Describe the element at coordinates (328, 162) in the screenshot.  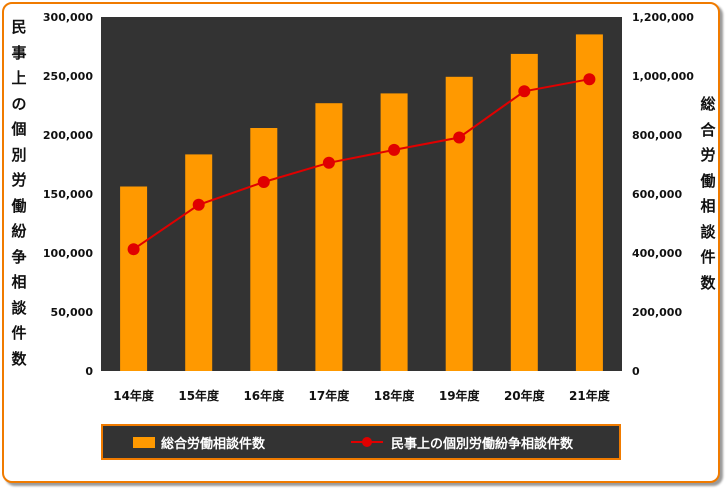
I see `line-point-17年度` at that location.